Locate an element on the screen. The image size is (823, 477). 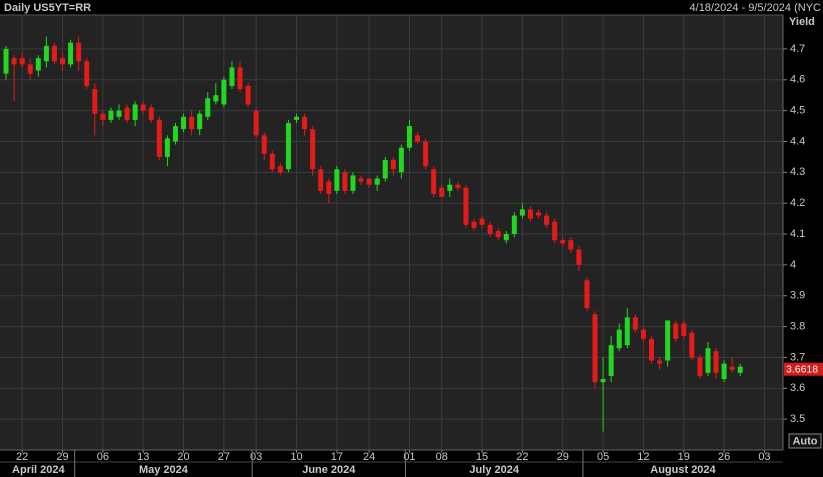
x-tick-label: 19 is located at coordinates (684, 457).